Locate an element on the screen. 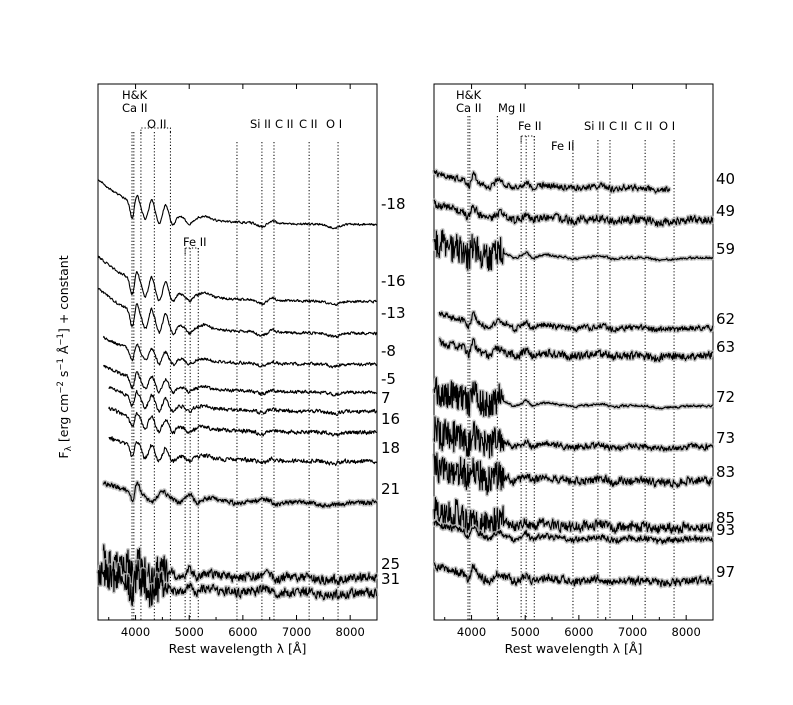 The image size is (793, 705). phase-label: 25 is located at coordinates (390, 564).